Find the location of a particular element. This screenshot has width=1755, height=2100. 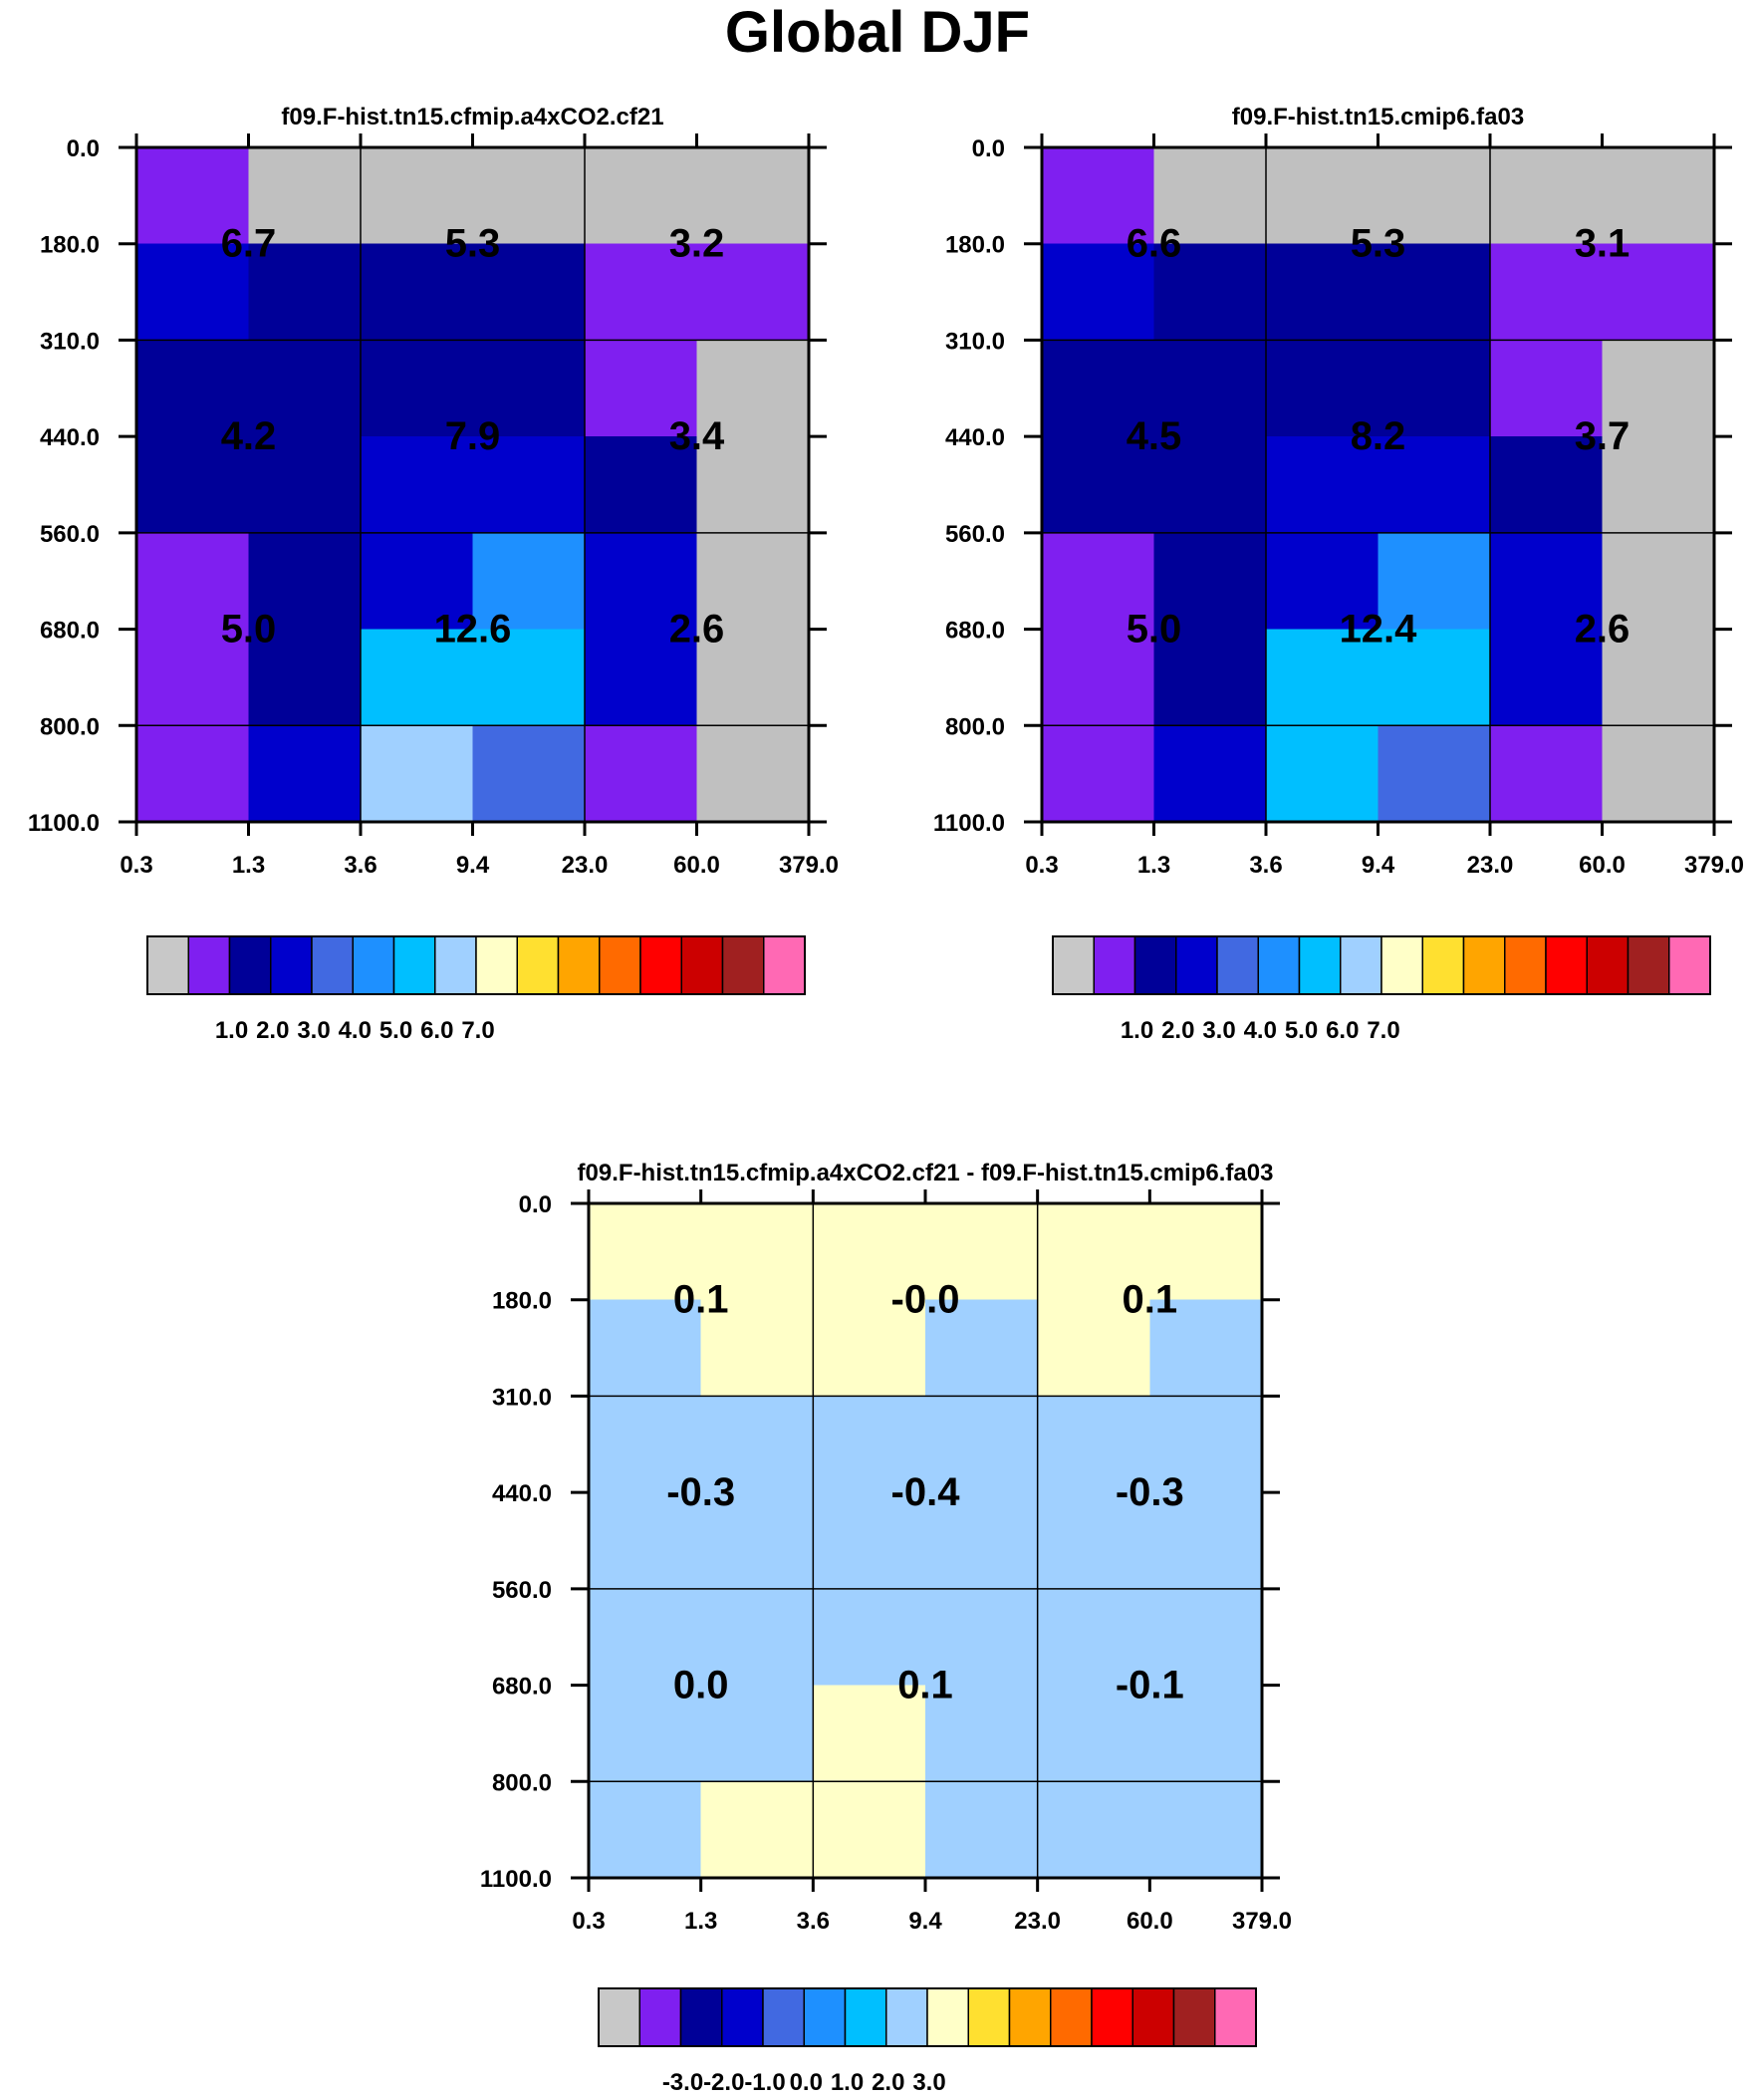

x-tick-label: 23.0 is located at coordinates (585, 865).